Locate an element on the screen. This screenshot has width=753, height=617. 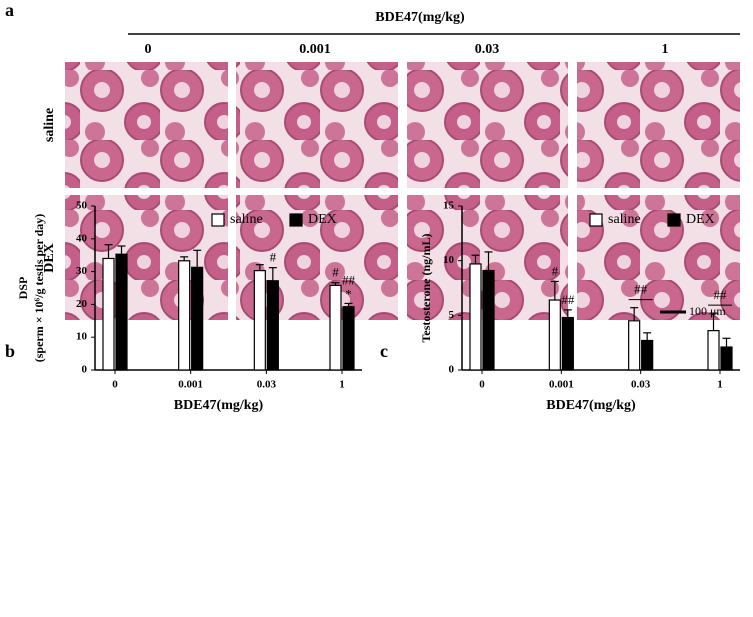
y-tick-label: 5 is located at coordinates (452, 315).